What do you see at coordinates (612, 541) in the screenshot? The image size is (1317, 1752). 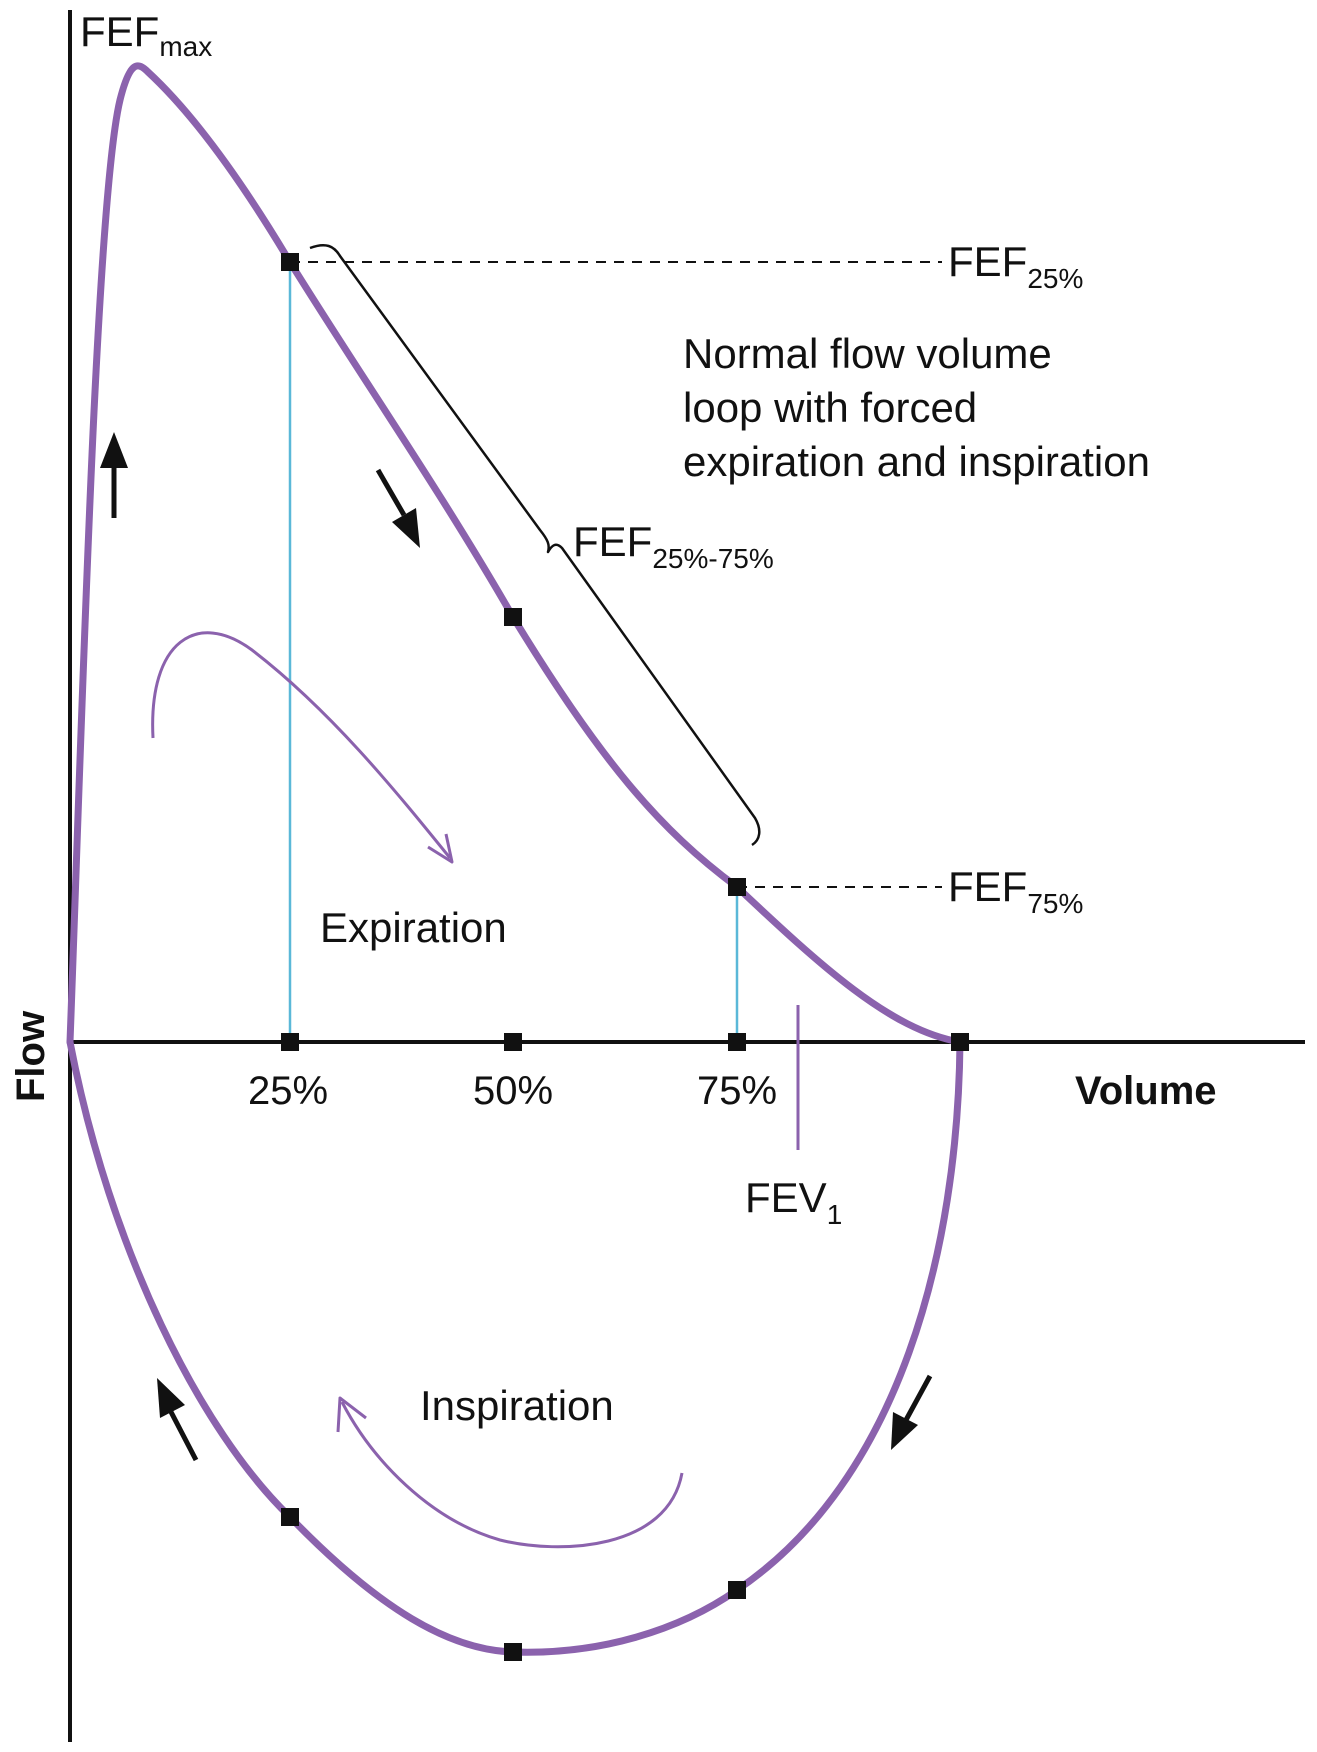 I see `fef-25-75-base: FEF` at bounding box center [612, 541].